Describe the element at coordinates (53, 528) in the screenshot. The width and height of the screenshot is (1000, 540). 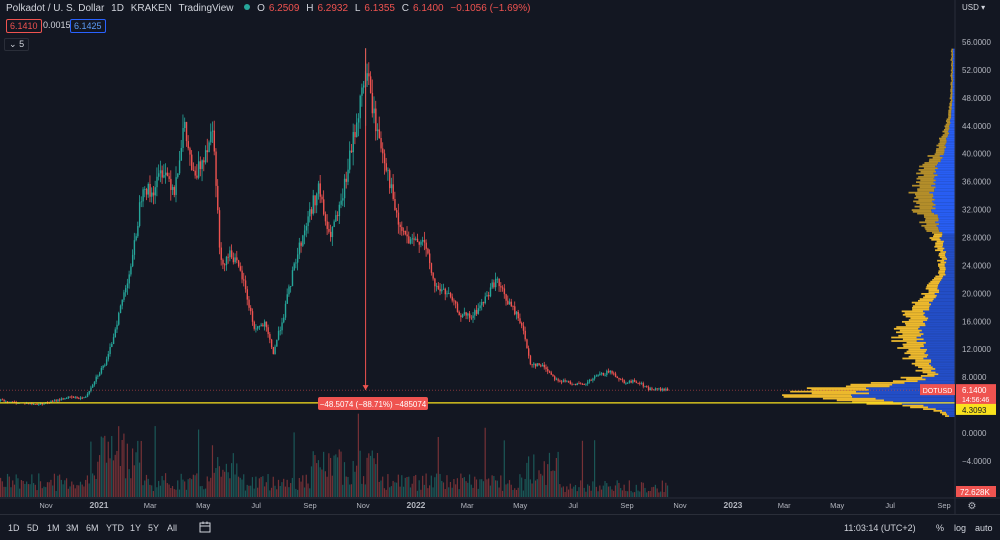
I see `range-1m: 1M` at that location.